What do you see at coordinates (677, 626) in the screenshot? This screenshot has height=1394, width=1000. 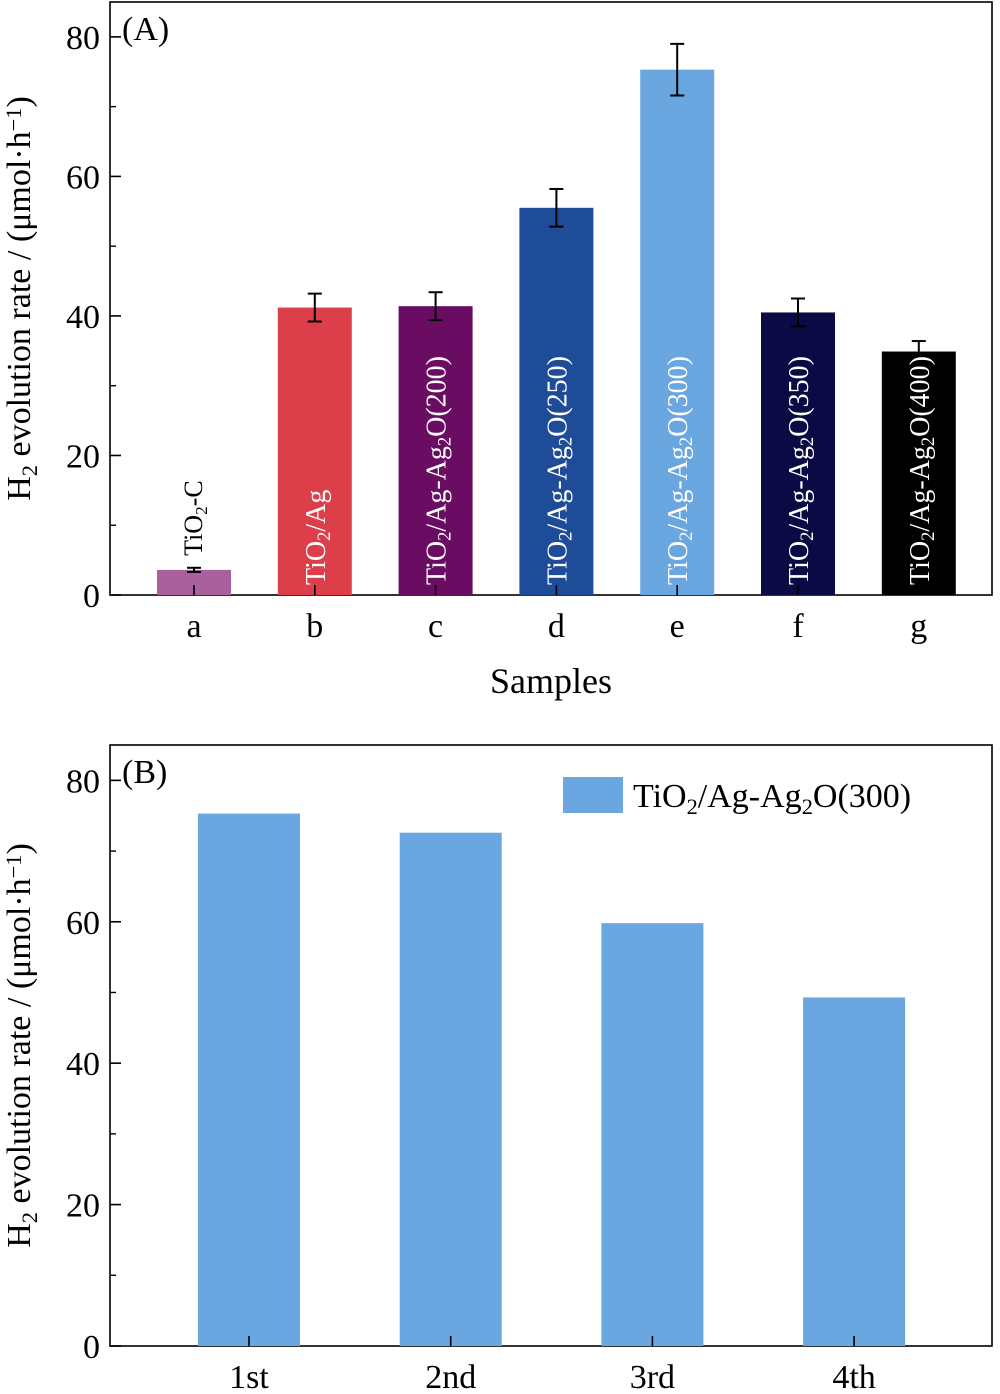 I see `x-tick-label: e` at bounding box center [677, 626].